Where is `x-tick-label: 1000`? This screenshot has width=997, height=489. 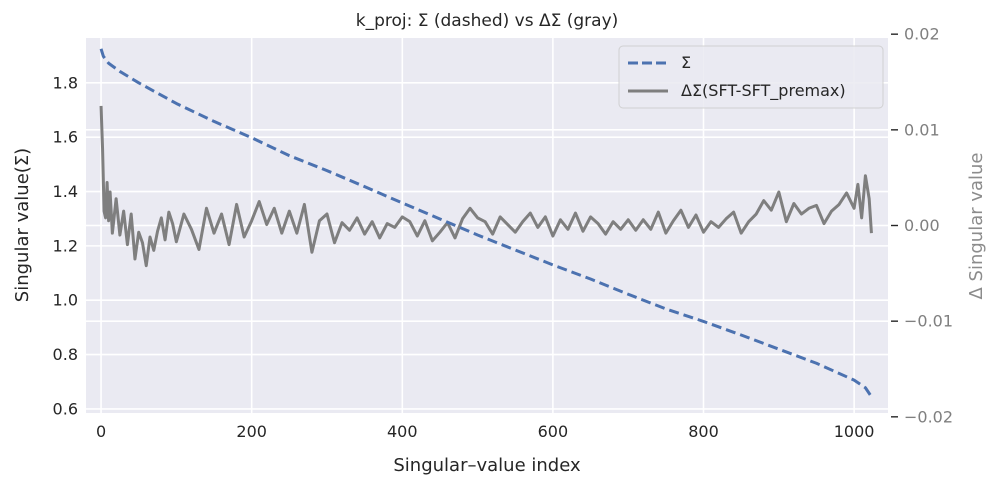
x-tick-label: 1000 is located at coordinates (854, 431).